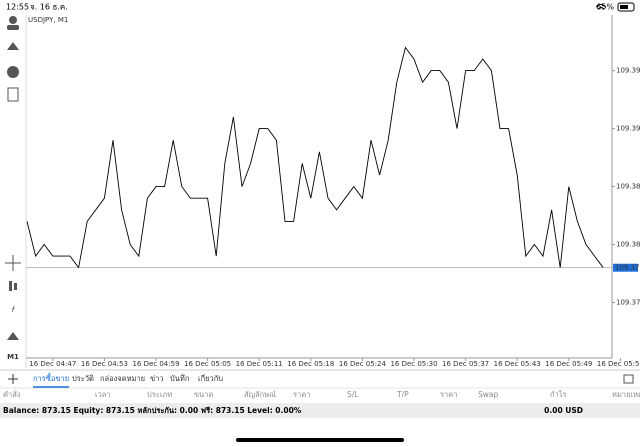  What do you see at coordinates (49, 7) in the screenshot?
I see `status-date: จ. 16 ธ.ค.` at bounding box center [49, 7].